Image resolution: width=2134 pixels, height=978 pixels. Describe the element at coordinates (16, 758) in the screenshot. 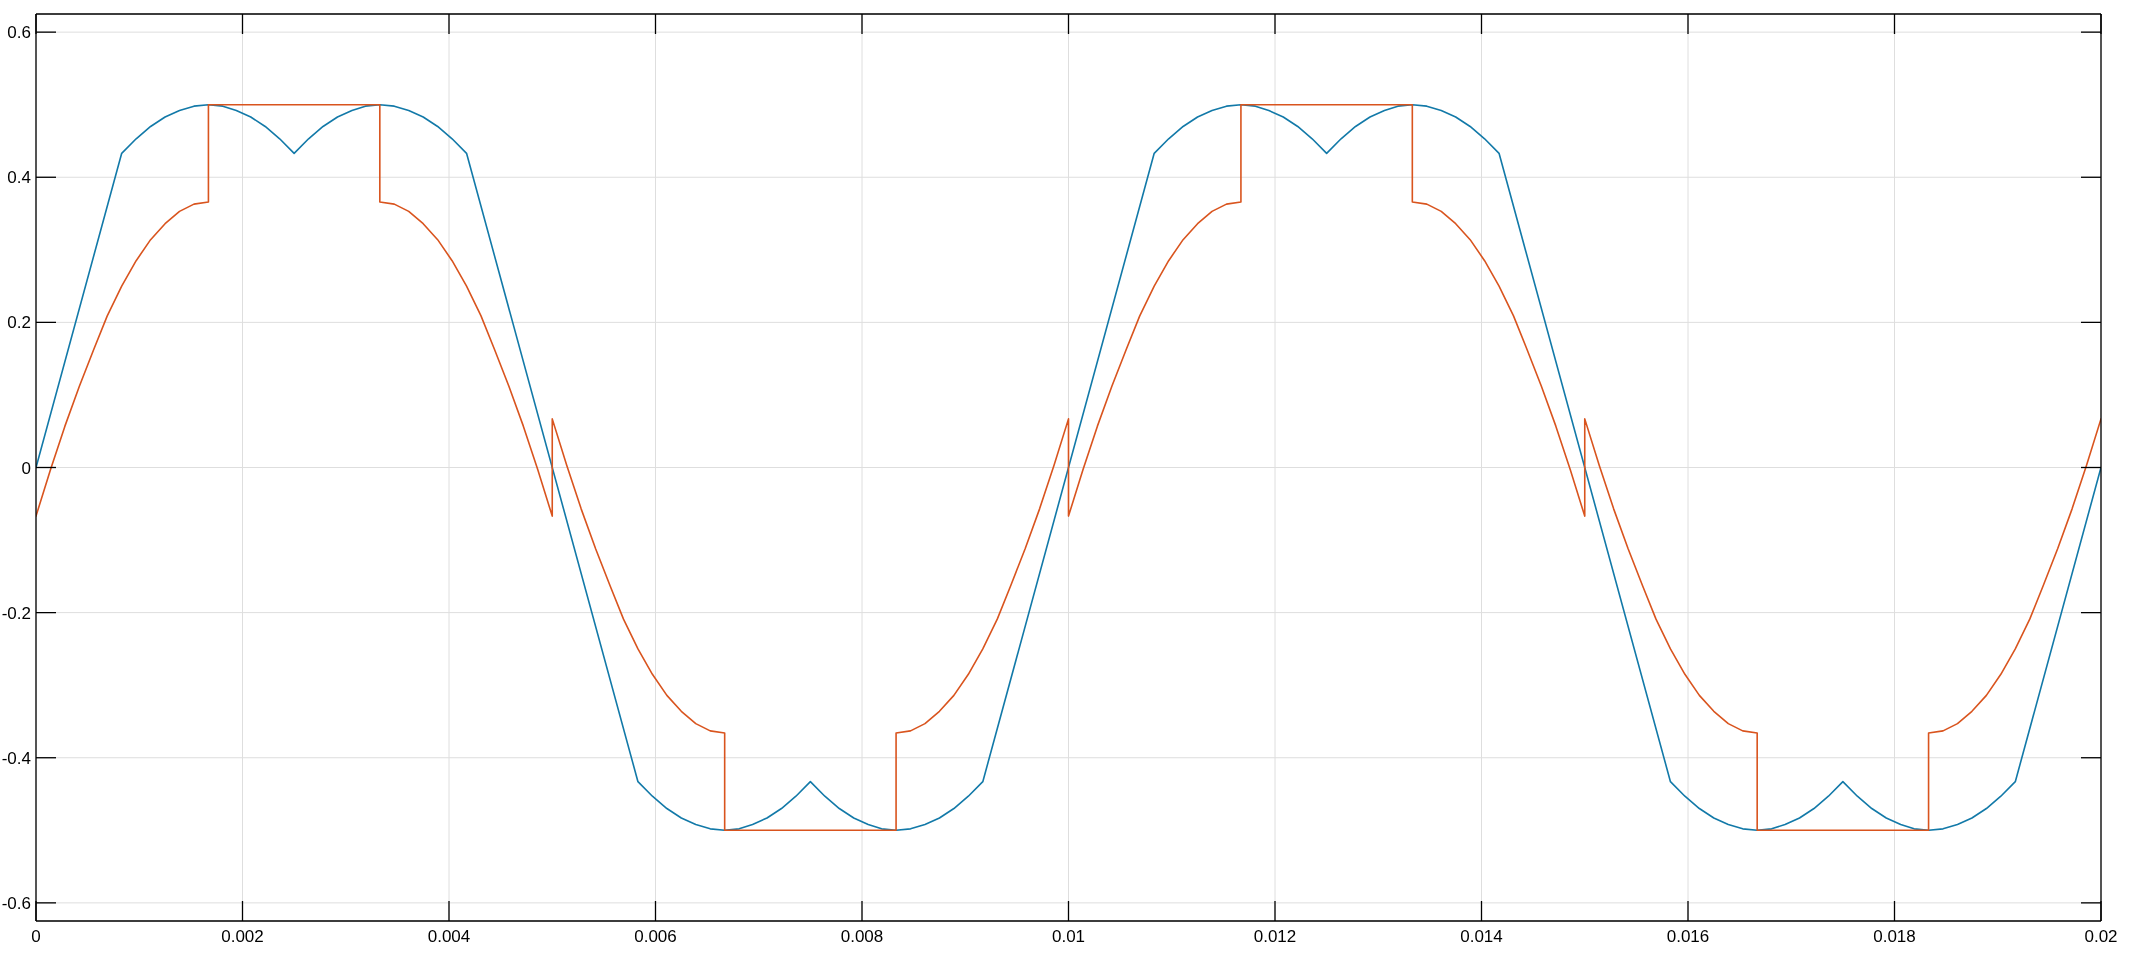

I see `y-tick-label: -0.4` at that location.